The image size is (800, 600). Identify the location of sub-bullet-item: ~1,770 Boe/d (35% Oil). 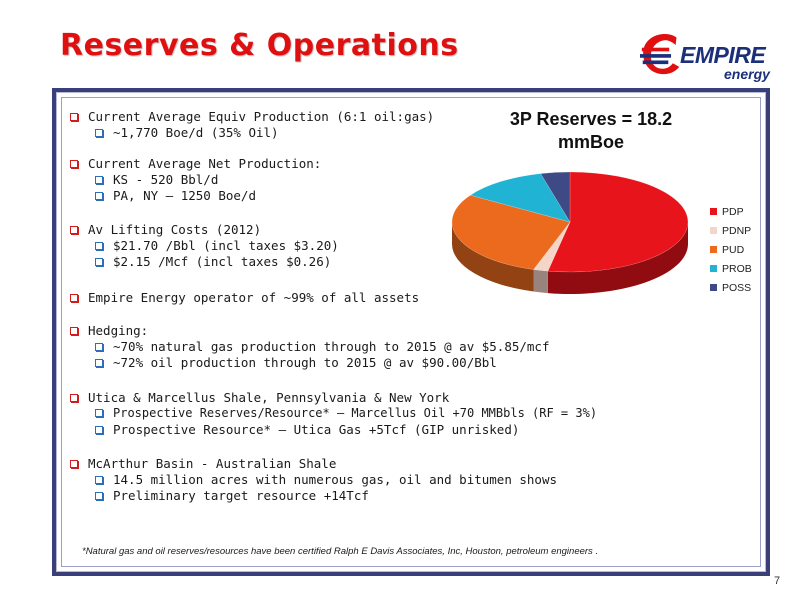
(187, 132).